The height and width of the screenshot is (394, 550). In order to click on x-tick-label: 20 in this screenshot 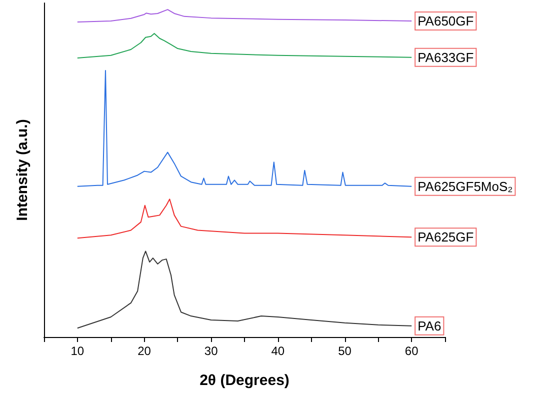, I will do `click(145, 351)`.